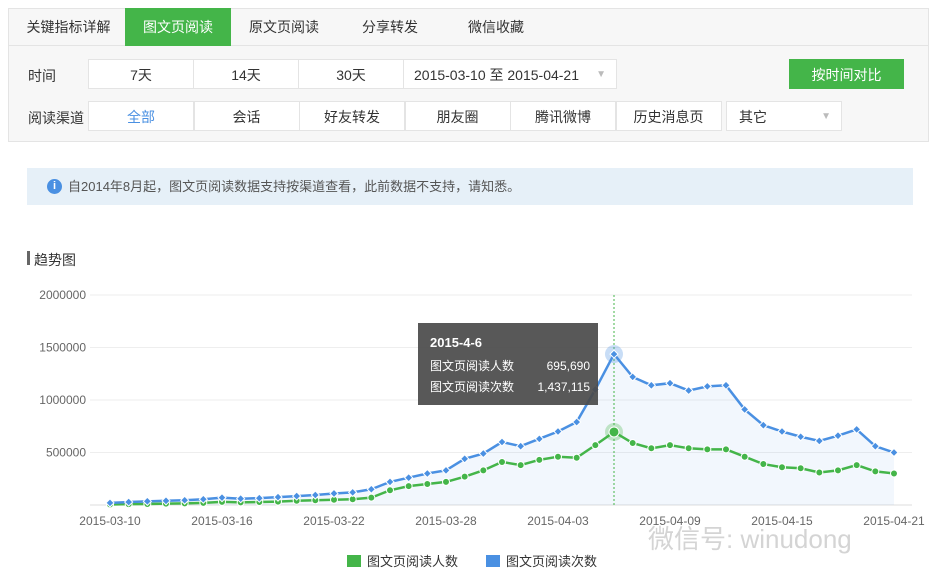 The width and height of the screenshot is (937, 583). Describe the element at coordinates (668, 116) in the screenshot. I see `channel-option: 历史消息页` at that location.